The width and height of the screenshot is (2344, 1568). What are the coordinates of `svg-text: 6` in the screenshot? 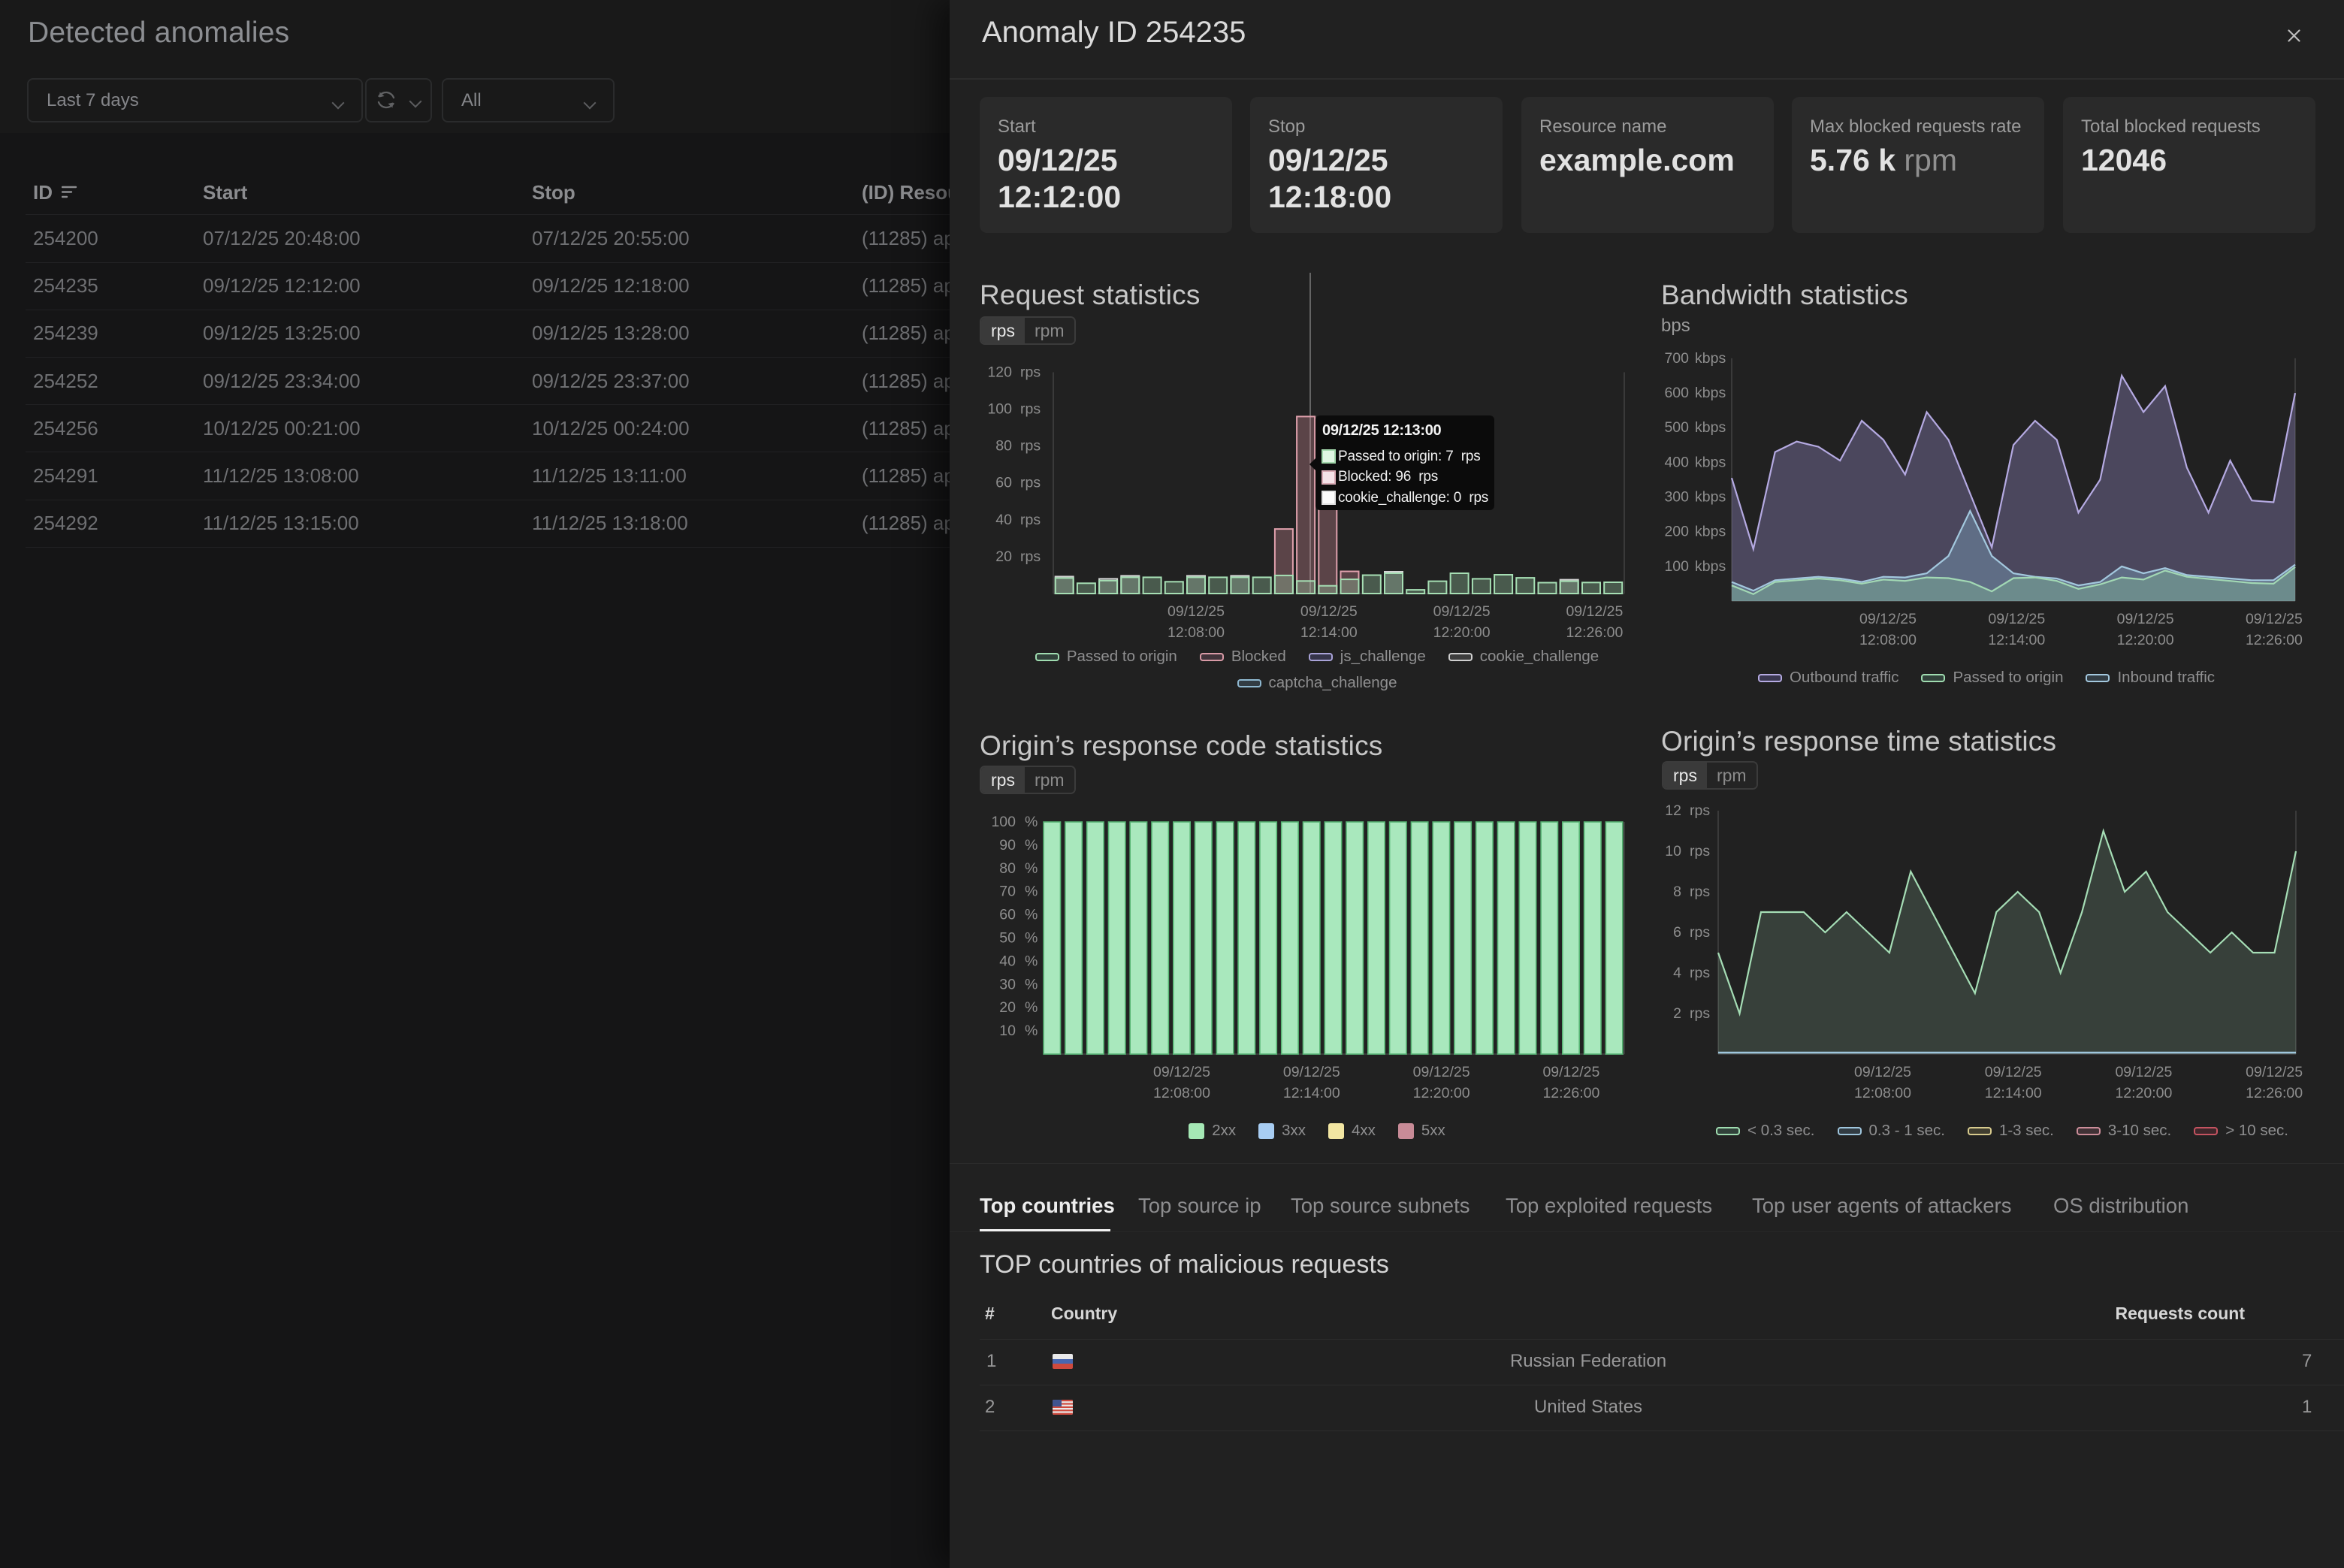 It's located at (1677, 932).